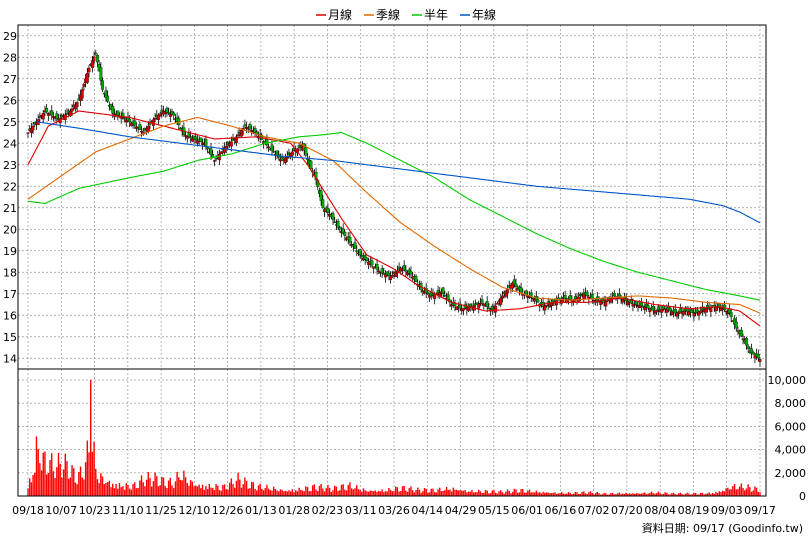  What do you see at coordinates (334, 14) in the screenshot?
I see `legend-item: 月線` at bounding box center [334, 14].